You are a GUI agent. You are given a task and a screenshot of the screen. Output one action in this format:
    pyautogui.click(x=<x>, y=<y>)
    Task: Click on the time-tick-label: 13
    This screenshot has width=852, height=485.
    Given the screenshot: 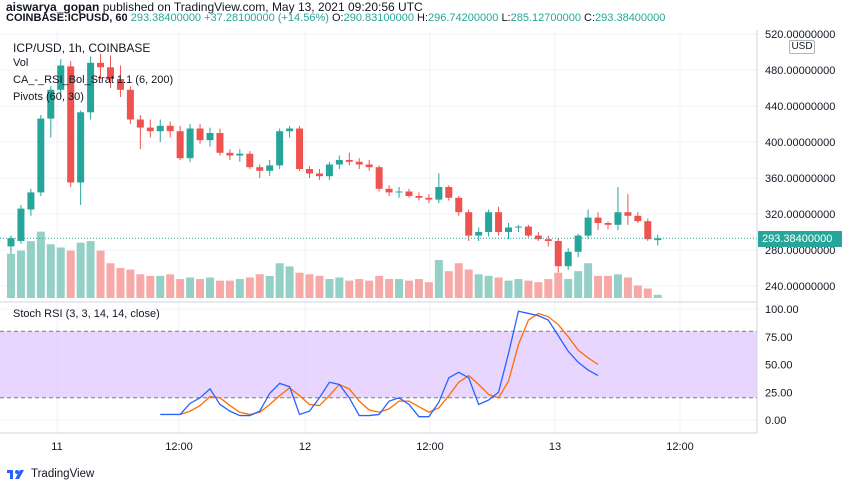 What is the action you would take?
    pyautogui.click(x=555, y=447)
    